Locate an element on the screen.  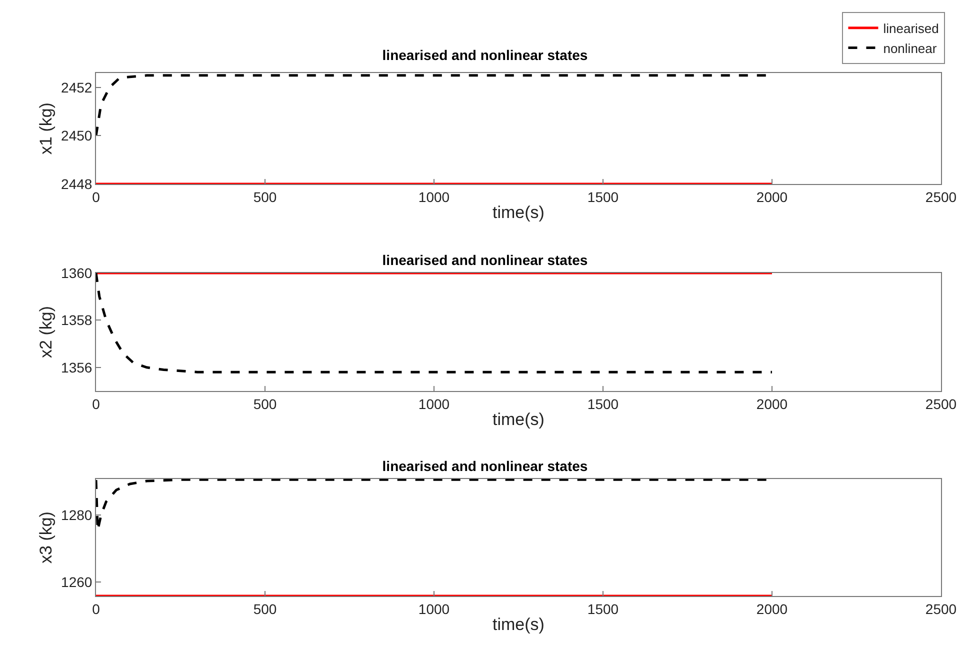
y-tick-label: 1358 is located at coordinates (76, 320).